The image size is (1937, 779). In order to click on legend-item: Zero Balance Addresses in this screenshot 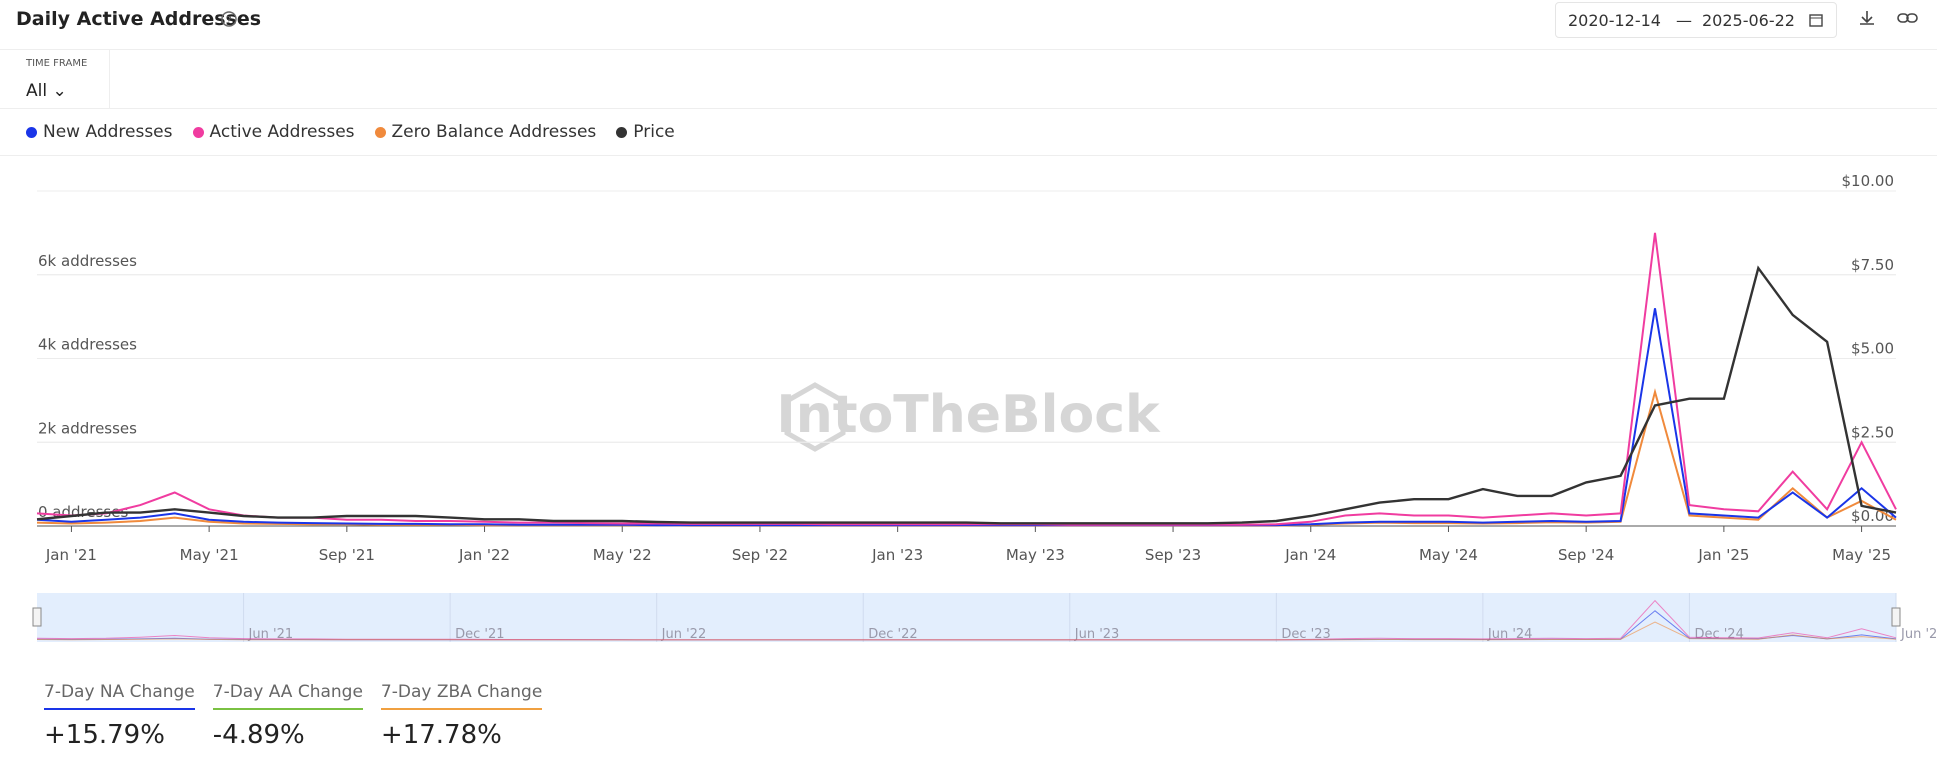, I will do `click(485, 132)`.